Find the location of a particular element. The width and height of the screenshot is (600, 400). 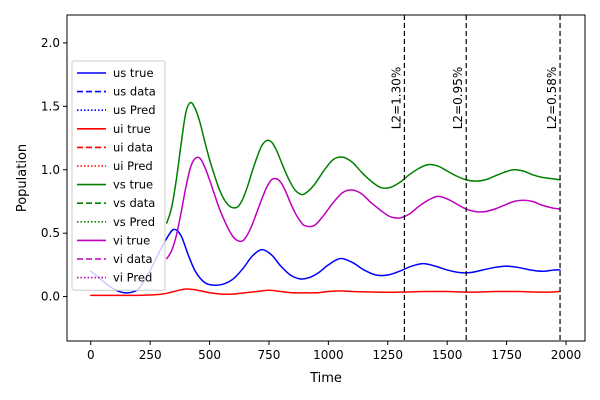

legend-label-us-pred: us Pred is located at coordinates (134, 110).